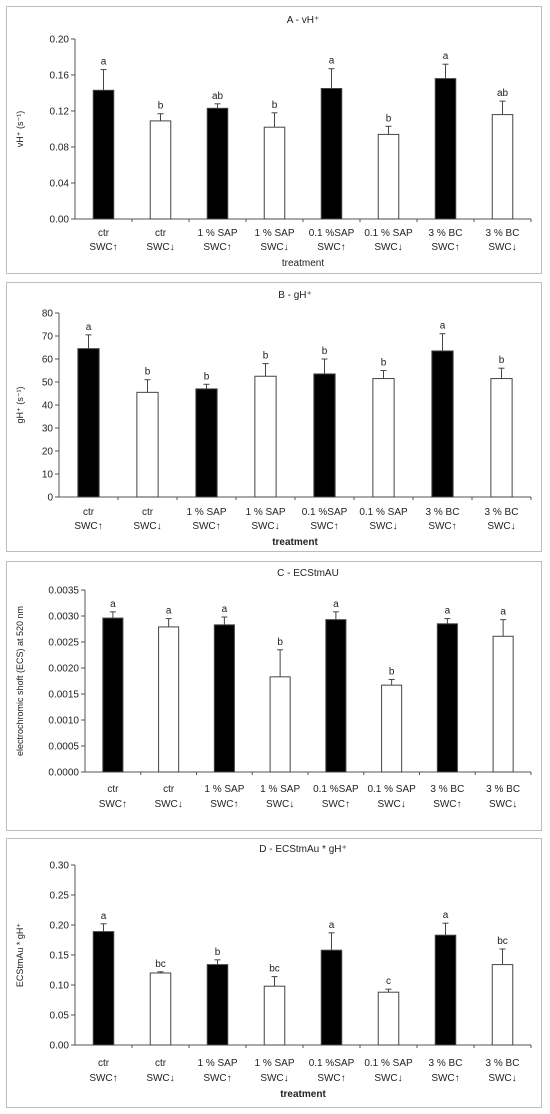  What do you see at coordinates (48, 360) in the screenshot?
I see `y-tick-label: 60` at bounding box center [48, 360].